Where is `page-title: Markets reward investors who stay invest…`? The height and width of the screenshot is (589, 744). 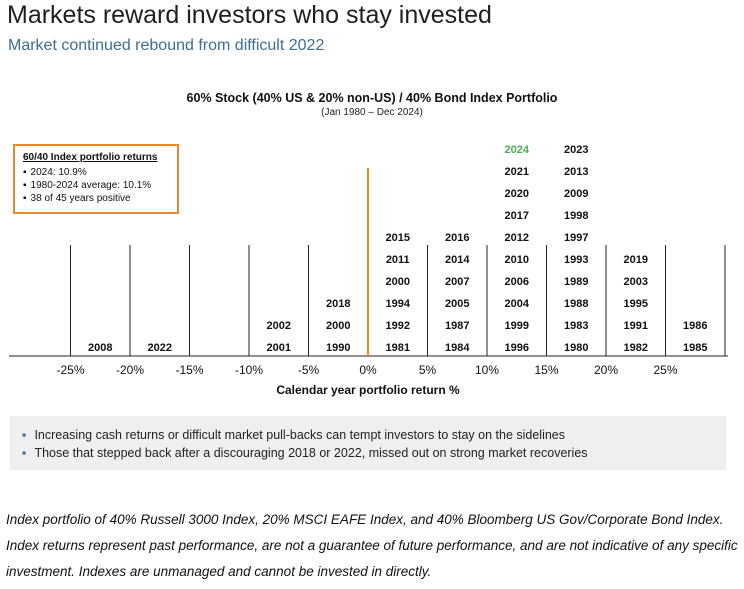 page-title: Markets reward investors who stay invest… is located at coordinates (249, 15).